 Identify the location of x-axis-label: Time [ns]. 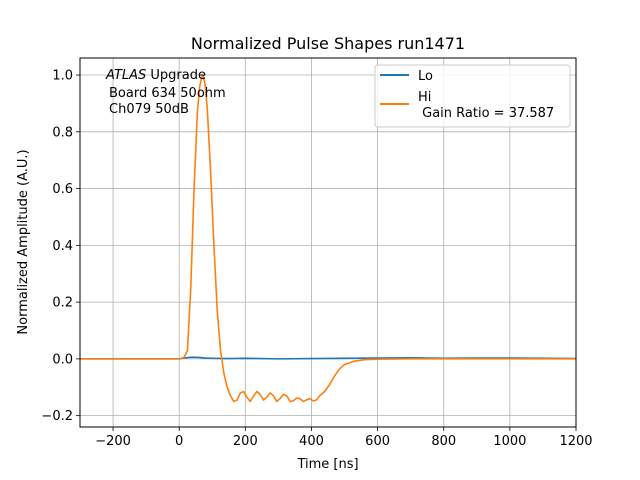
(327, 464).